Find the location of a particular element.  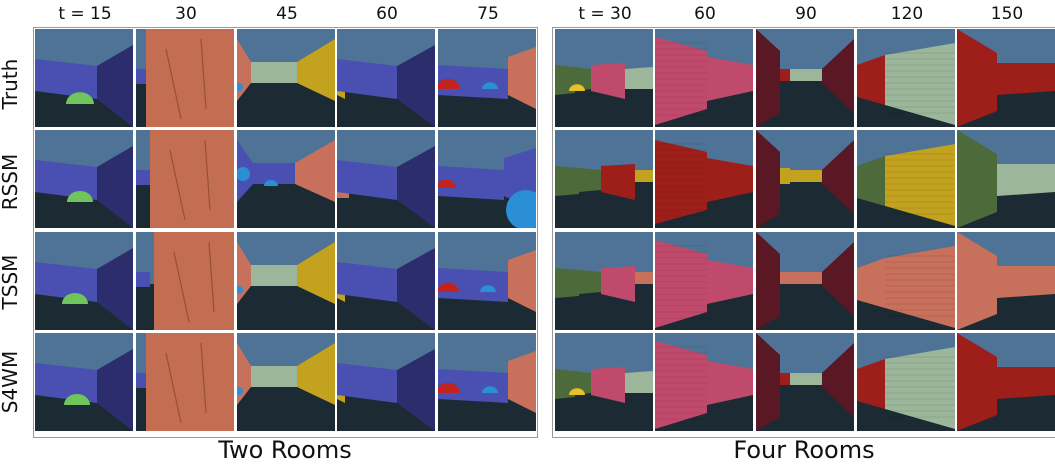

column-label: t = 30 is located at coordinates (605, 14).